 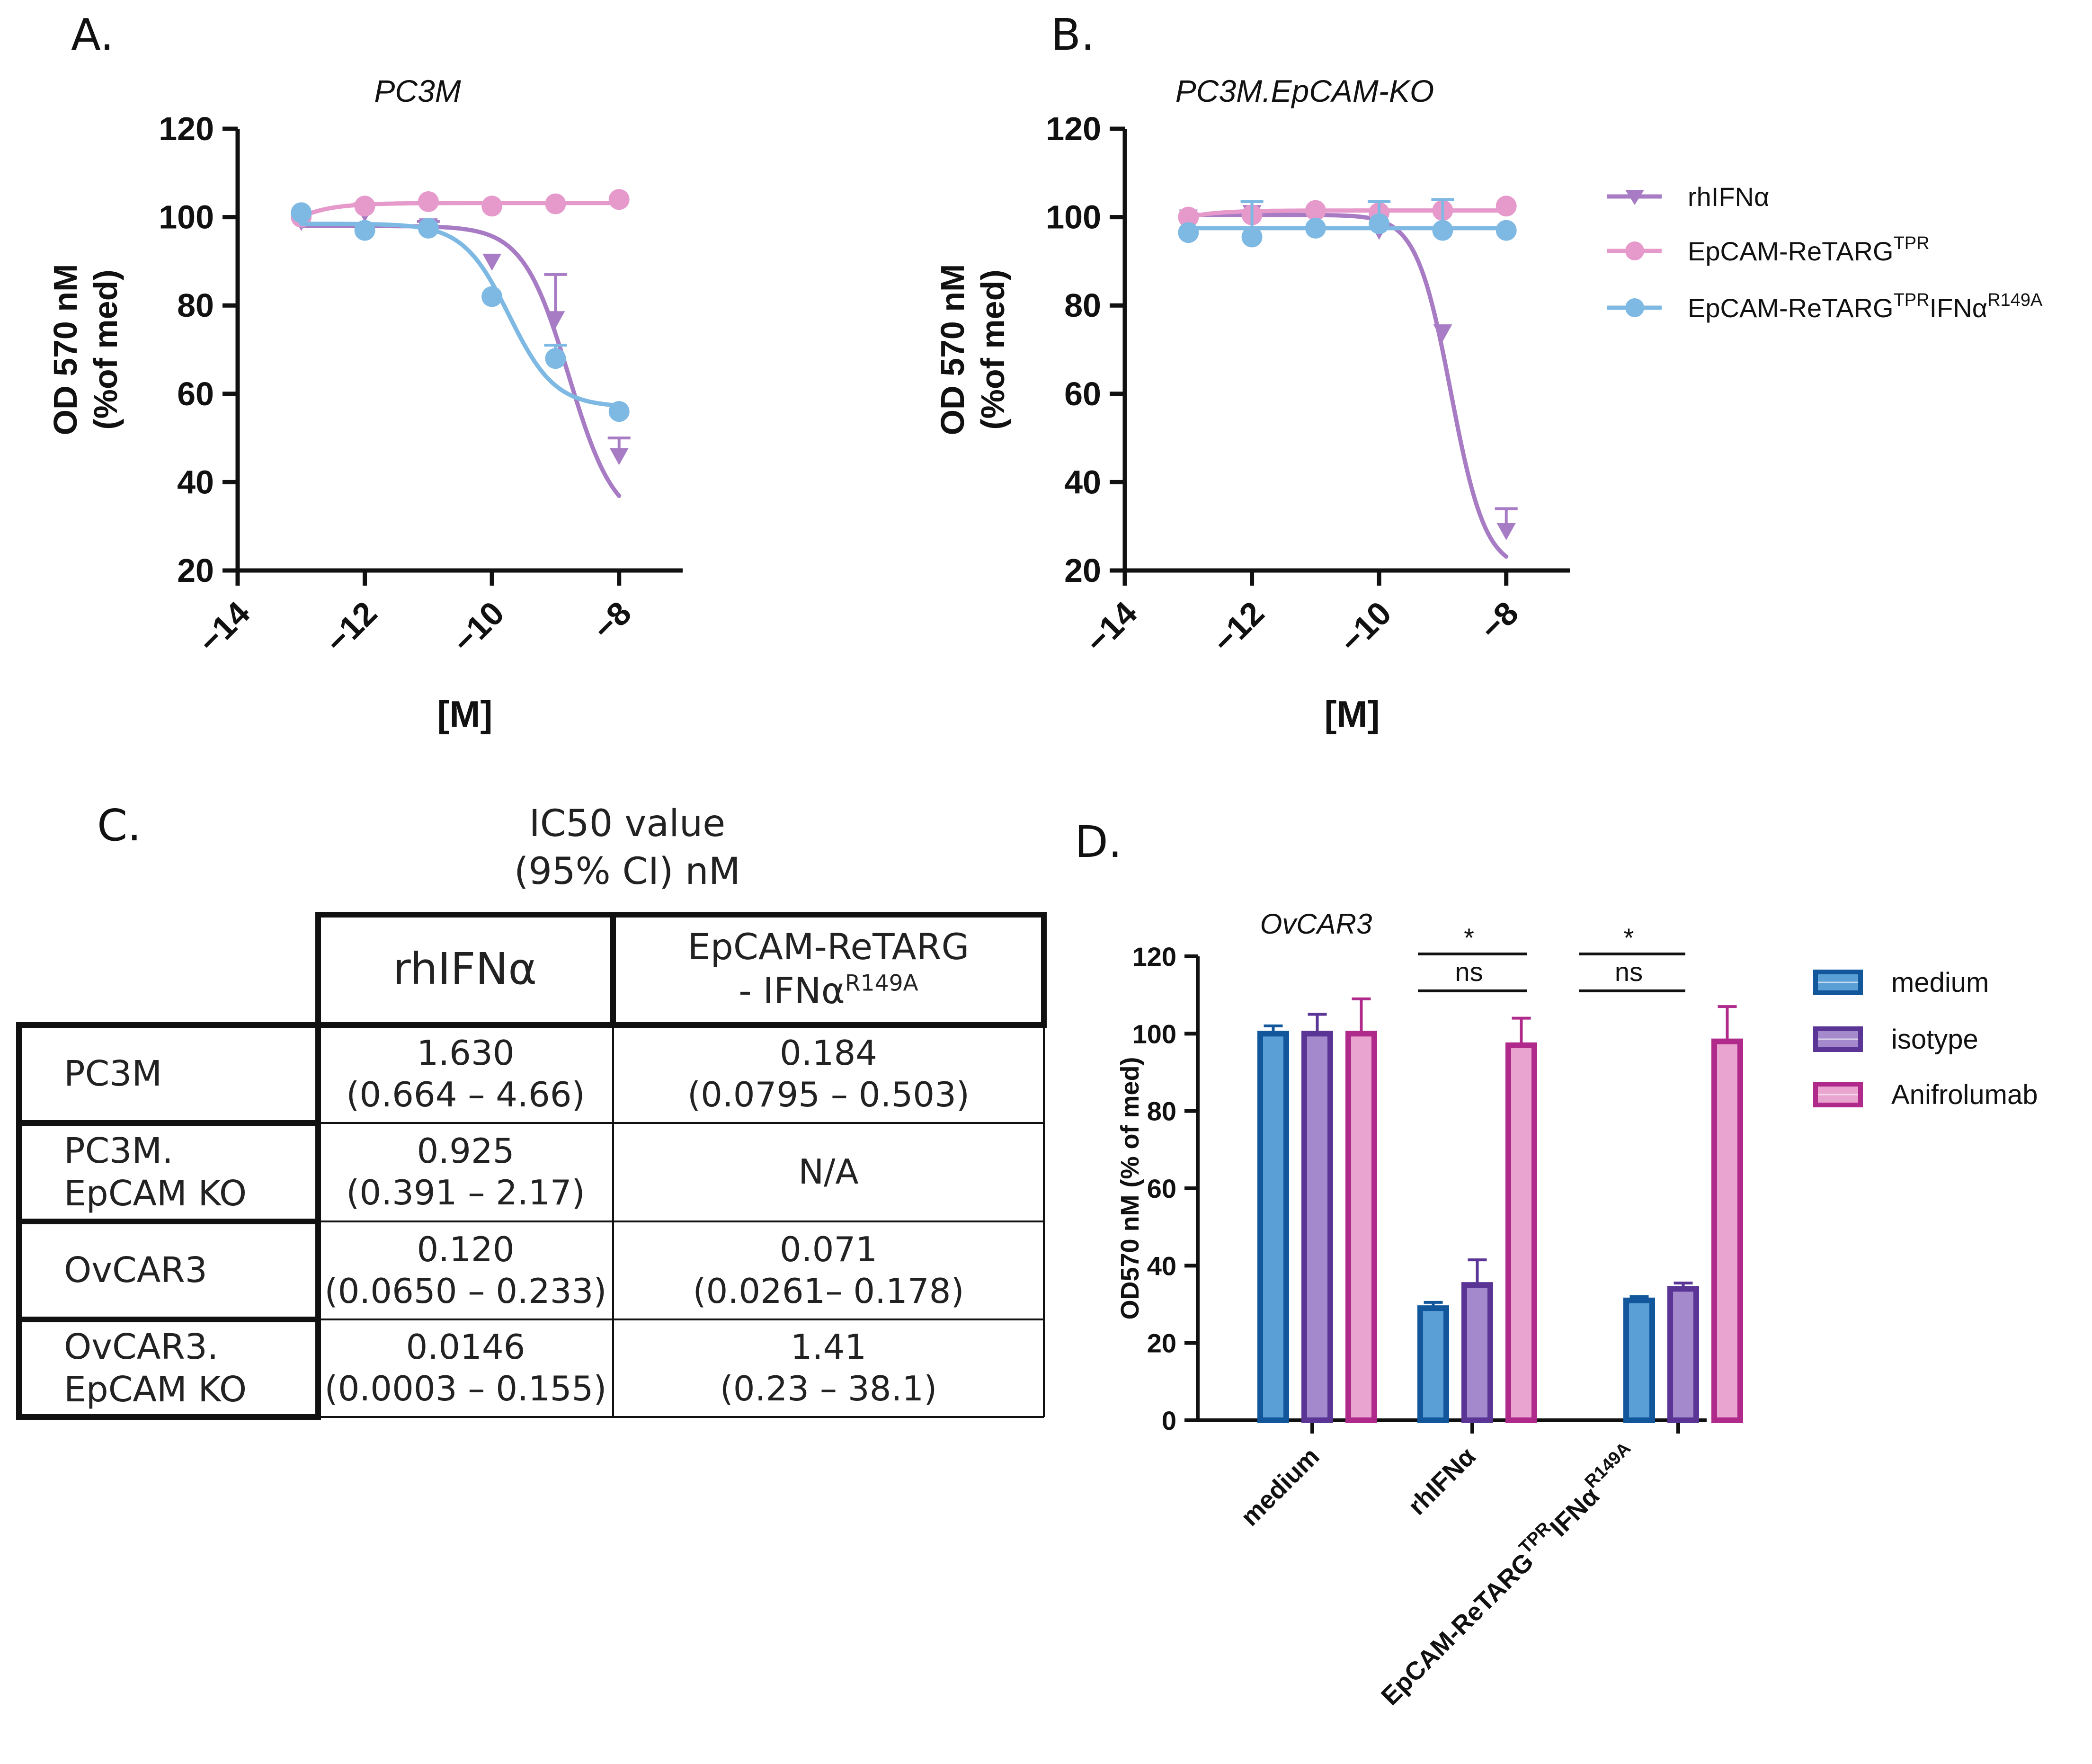 What do you see at coordinates (168, 1172) in the screenshot?
I see `table-row-name: PC3M. EpCAM KO` at bounding box center [168, 1172].